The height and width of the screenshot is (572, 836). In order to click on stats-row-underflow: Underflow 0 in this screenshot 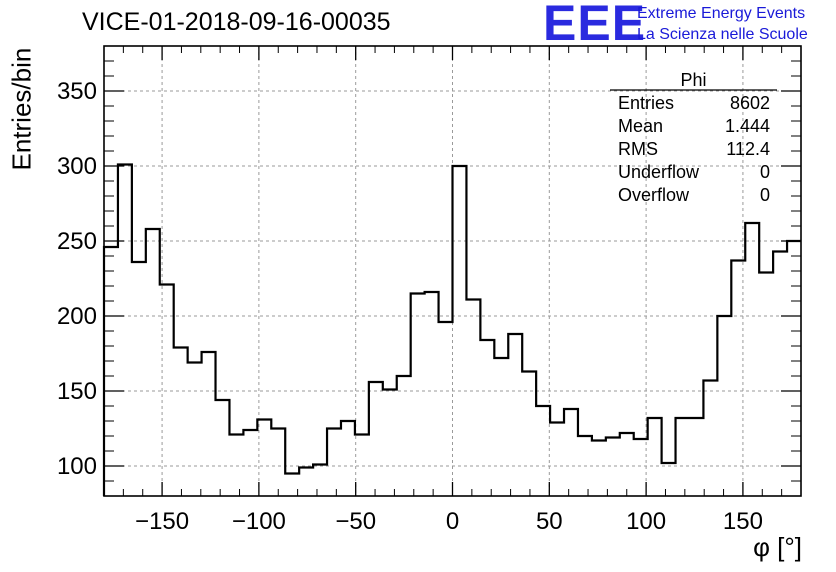, I will do `click(694, 172)`.